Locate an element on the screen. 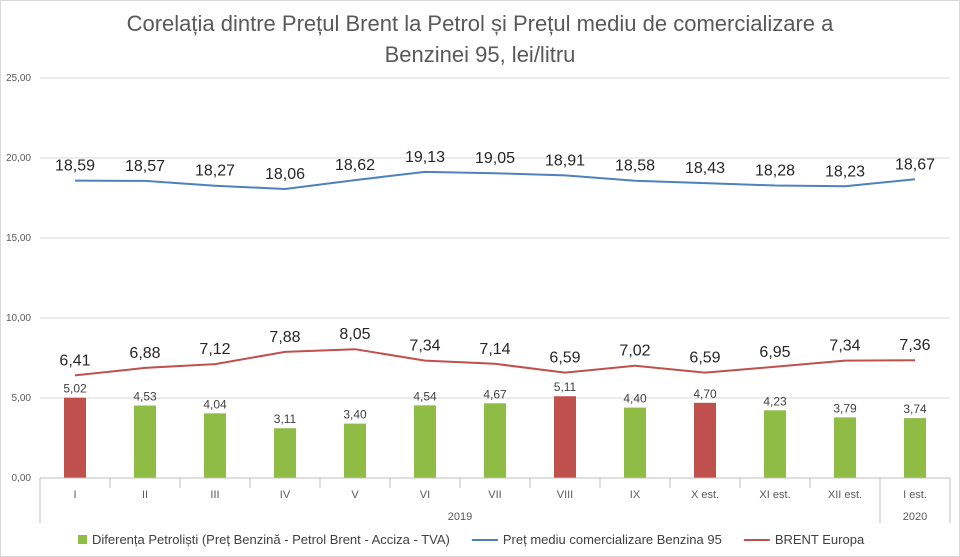  x-tick-label: II is located at coordinates (145, 495).